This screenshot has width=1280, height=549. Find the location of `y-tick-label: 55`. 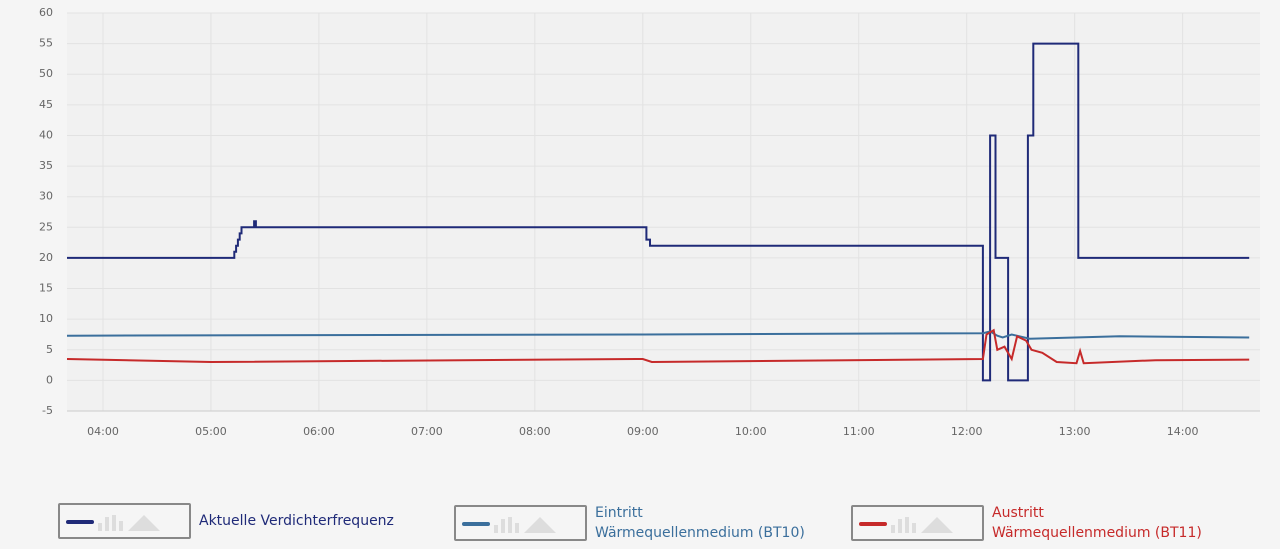

y-tick-label: 55 is located at coordinates (46, 43).